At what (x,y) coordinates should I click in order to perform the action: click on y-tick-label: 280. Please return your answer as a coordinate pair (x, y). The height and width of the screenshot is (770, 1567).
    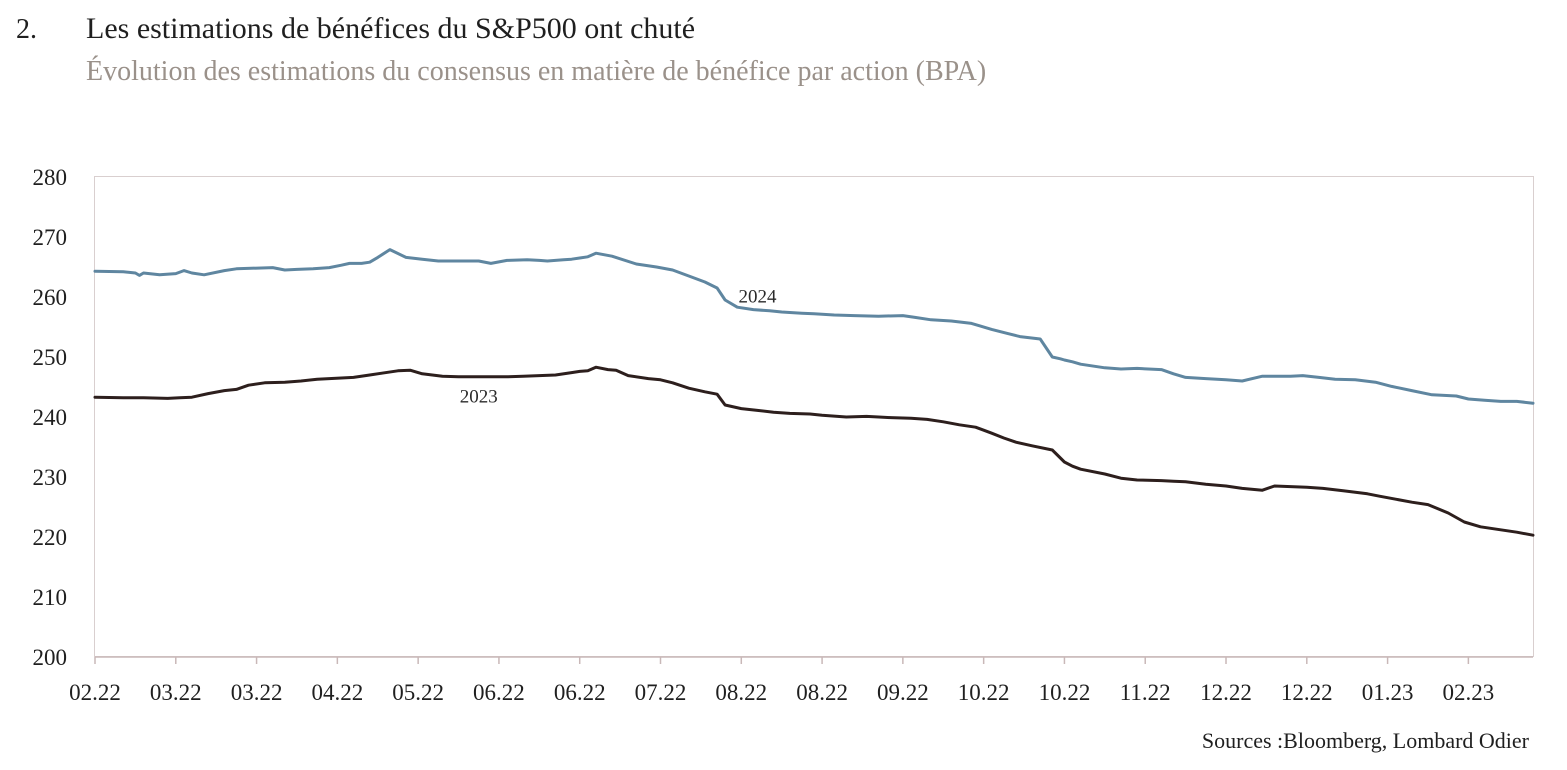
    Looking at the image, I should click on (50, 177).